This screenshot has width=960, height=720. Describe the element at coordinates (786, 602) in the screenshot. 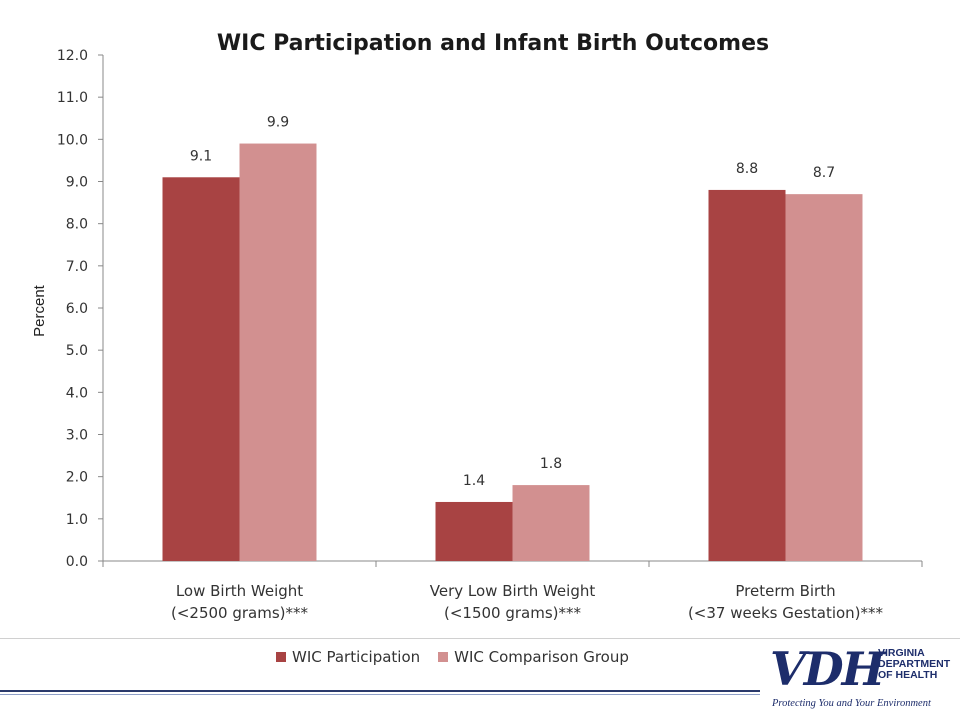

I see `x-tick-label: Preterm Birth (<37 weeks Gestation)***` at that location.